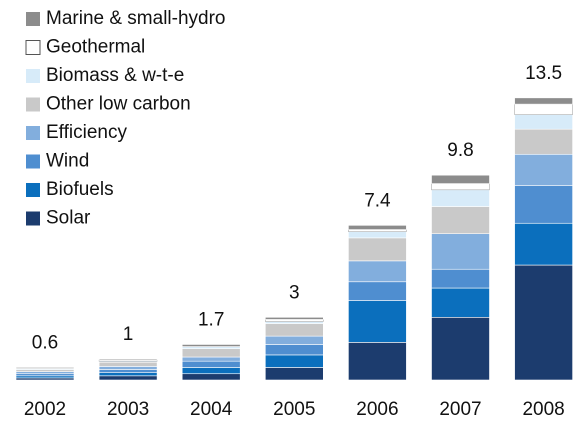 This screenshot has height=424, width=573. What do you see at coordinates (128, 334) in the screenshot?
I see `total-label: 1` at bounding box center [128, 334].